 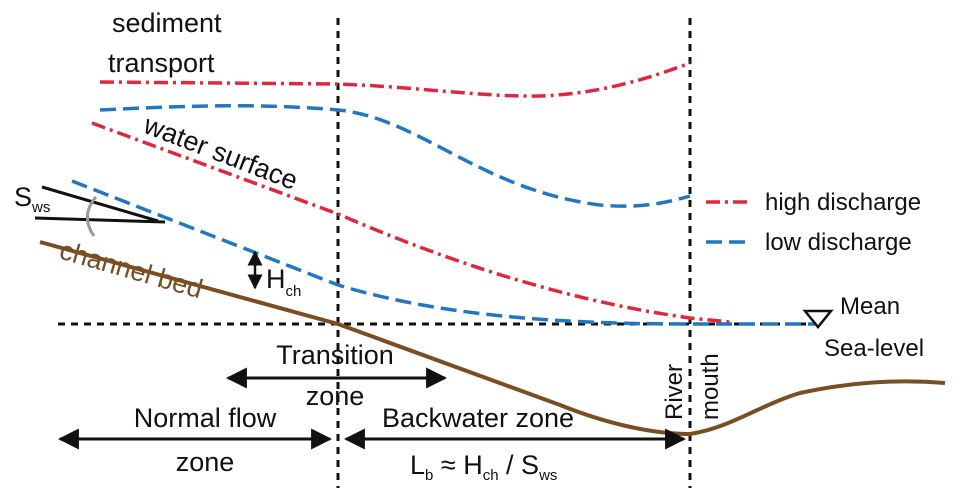 What do you see at coordinates (283, 282) in the screenshot?
I see `depth-label: Hch` at bounding box center [283, 282].